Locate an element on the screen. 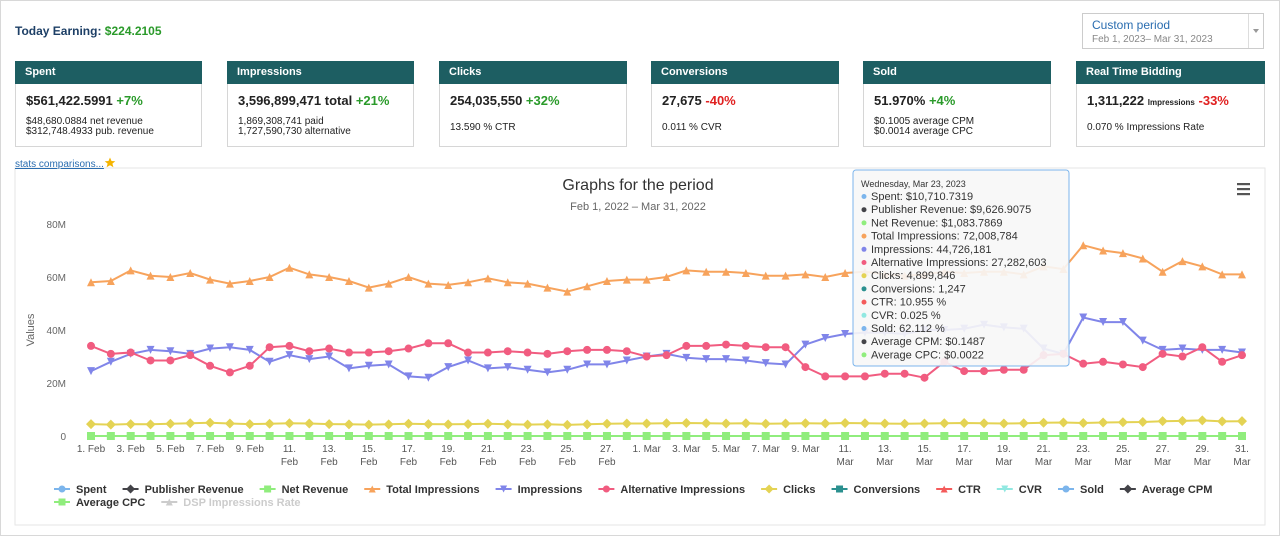 The width and height of the screenshot is (1280, 536). x-tick-label: 7. Feb is located at coordinates (210, 449).